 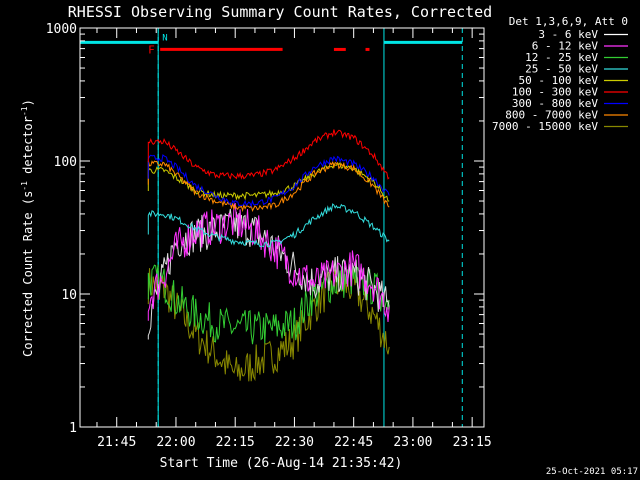 I want to click on flare-markers: F, so click(x=259, y=49).